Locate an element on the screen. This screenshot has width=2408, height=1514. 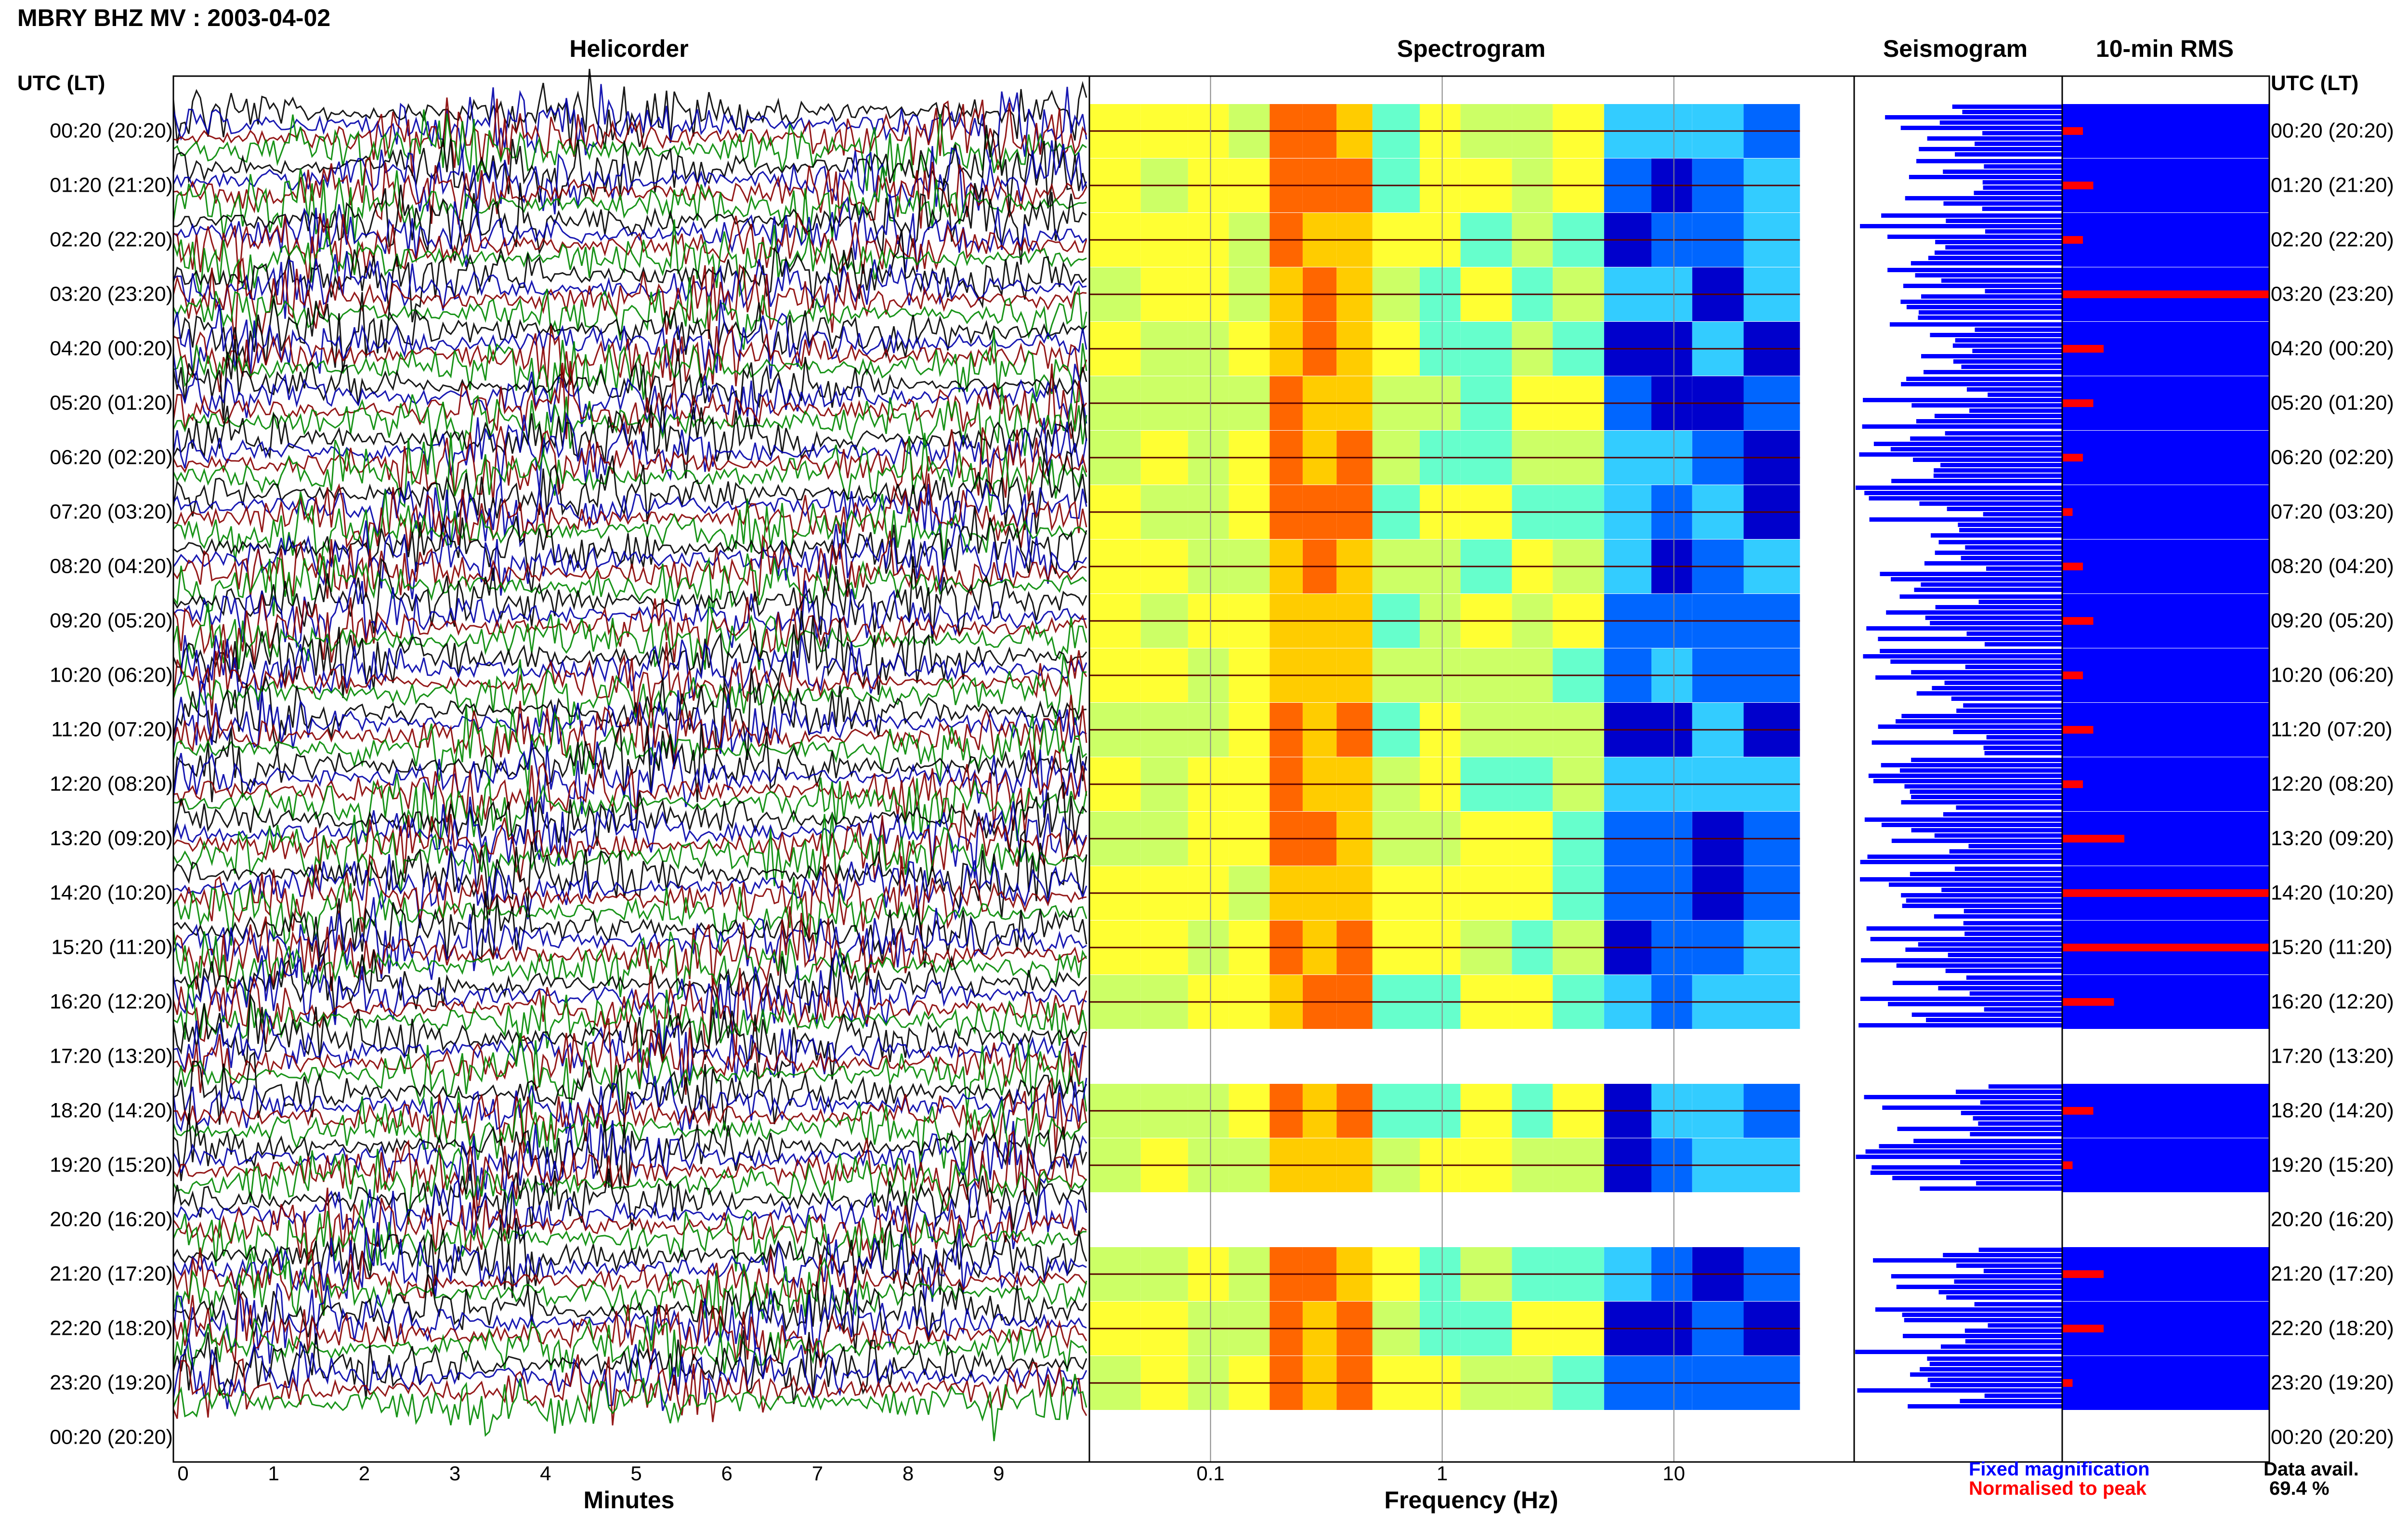
row-label: 13:20 (09:20) is located at coordinates (111, 839).